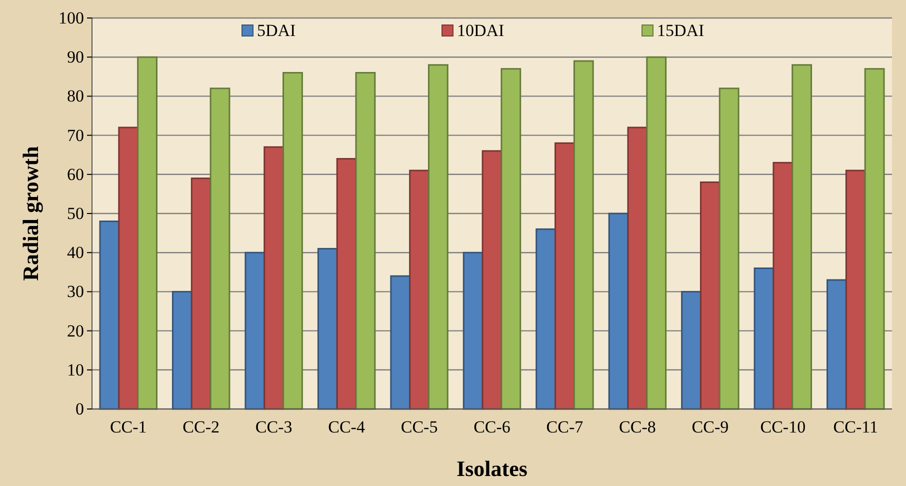  What do you see at coordinates (855, 426) in the screenshot?
I see `x-tick-label: CC-11` at bounding box center [855, 426].